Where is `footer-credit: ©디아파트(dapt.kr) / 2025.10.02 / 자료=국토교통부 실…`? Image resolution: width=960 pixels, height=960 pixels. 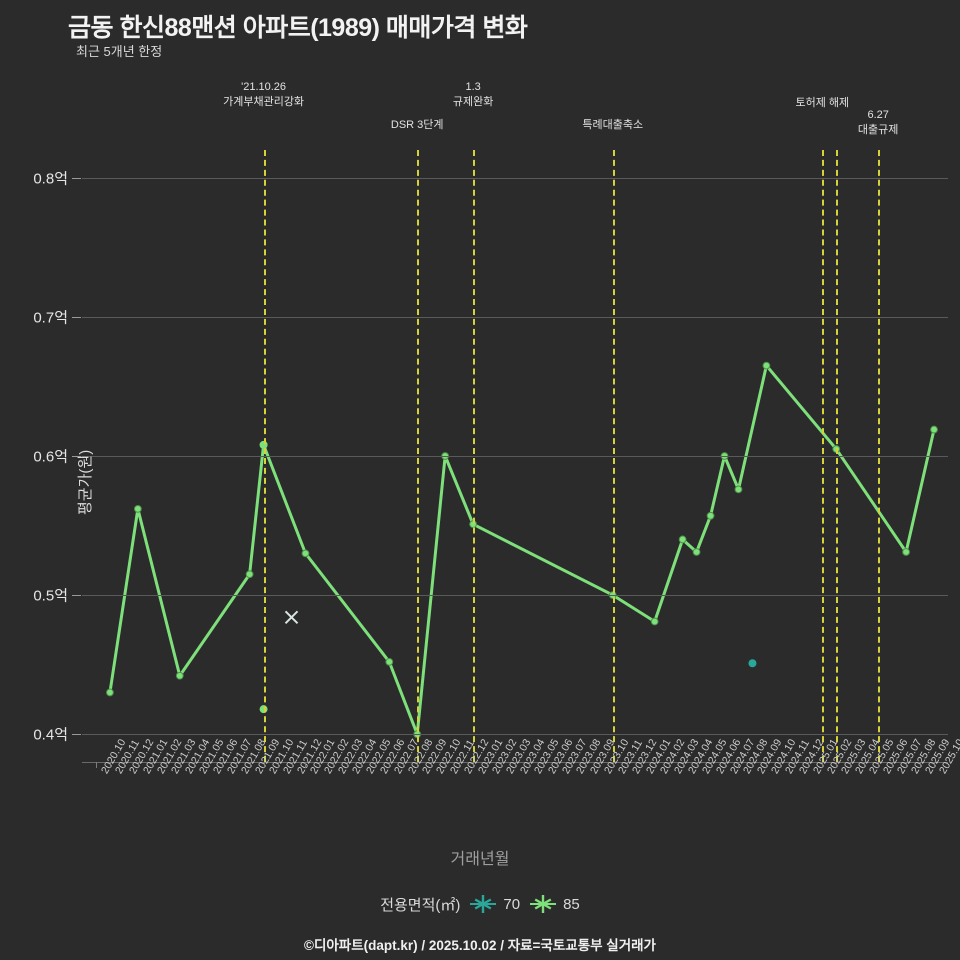
footer-credit: ©디아파트(dapt.kr) / 2025.10.02 / 자료=국토교통부 실… is located at coordinates (480, 945).